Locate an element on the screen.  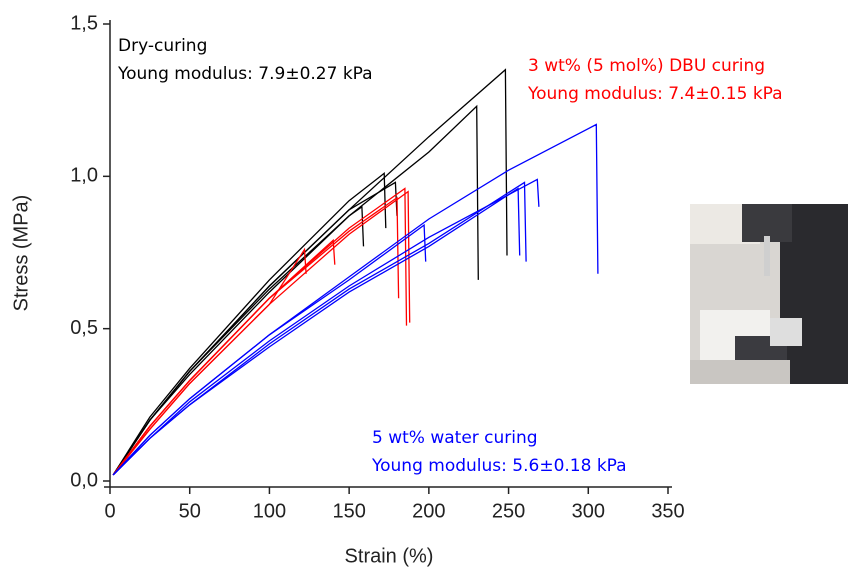
y-tick-label: 1,5 is located at coordinates (84, 23).